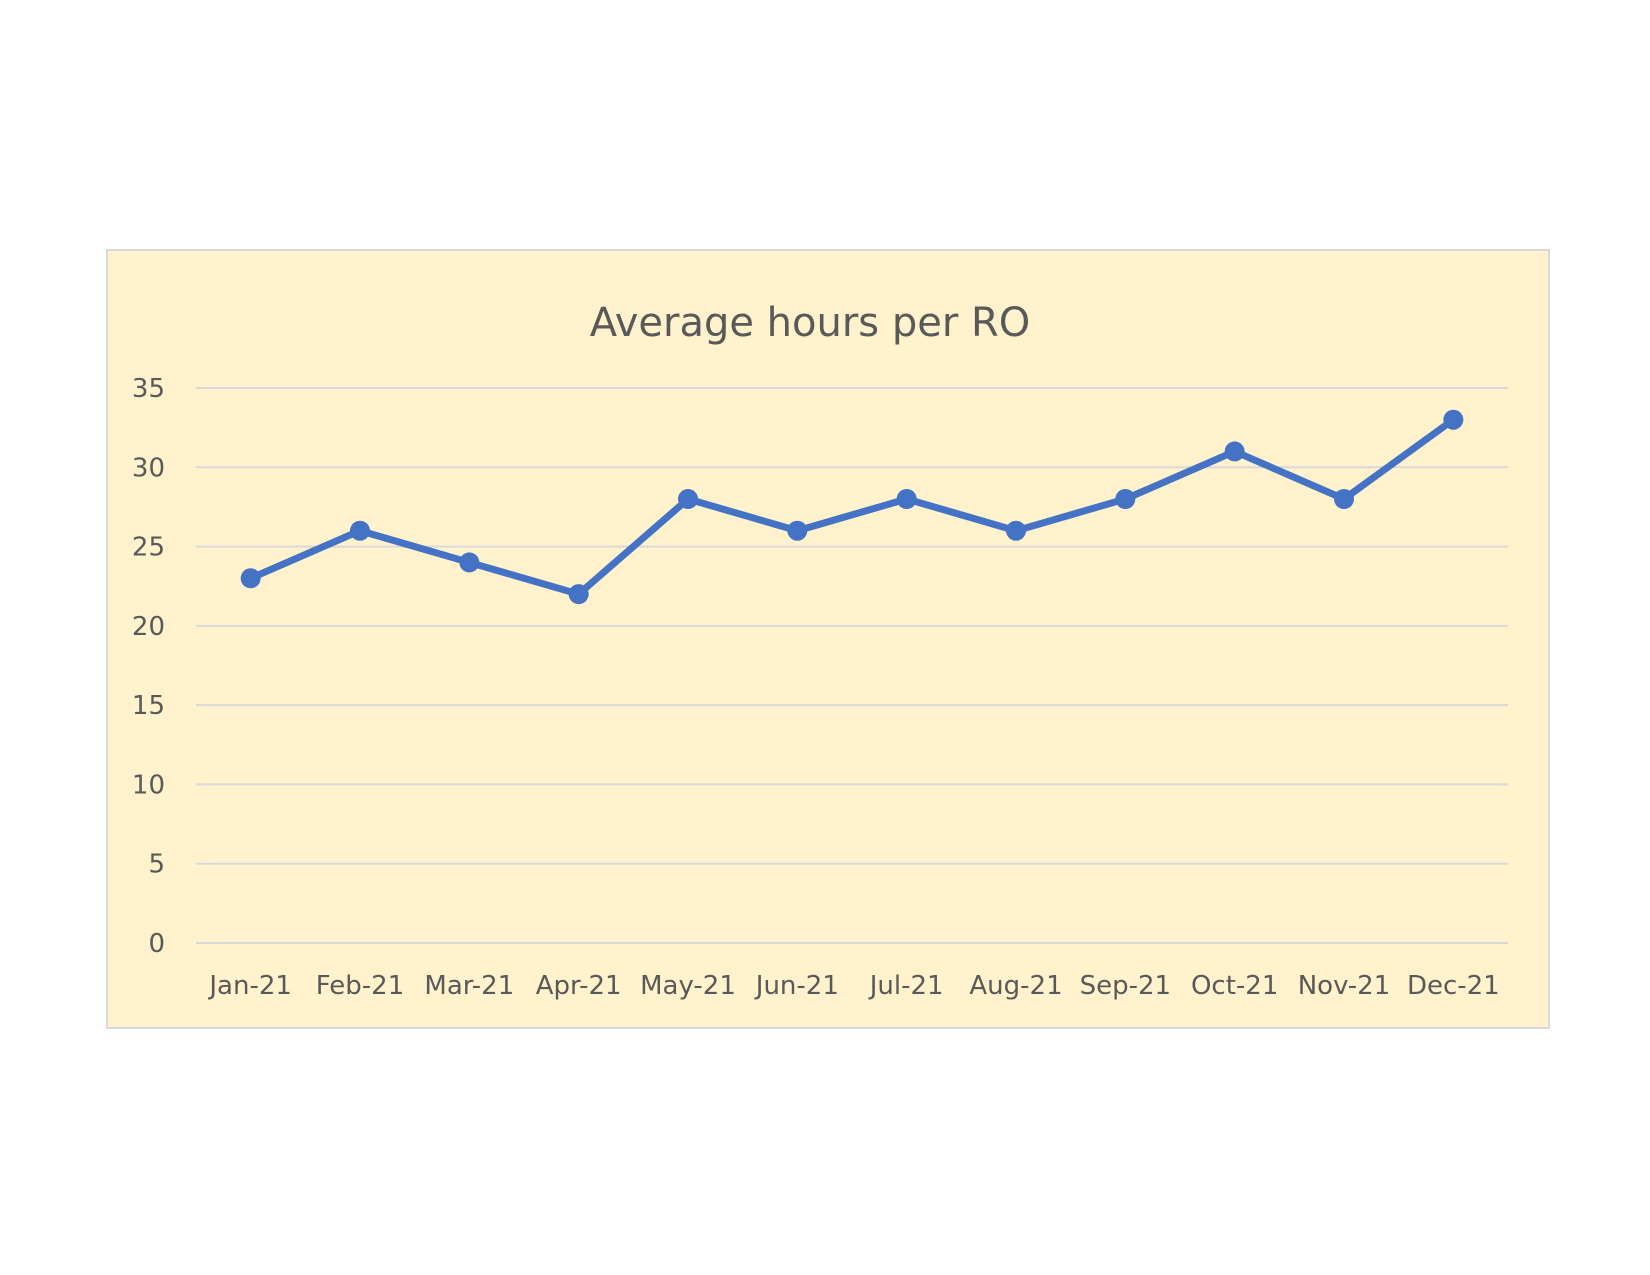 The image size is (1650, 1275). Describe the element at coordinates (156, 944) in the screenshot. I see `y-tick-label: 0` at that location.